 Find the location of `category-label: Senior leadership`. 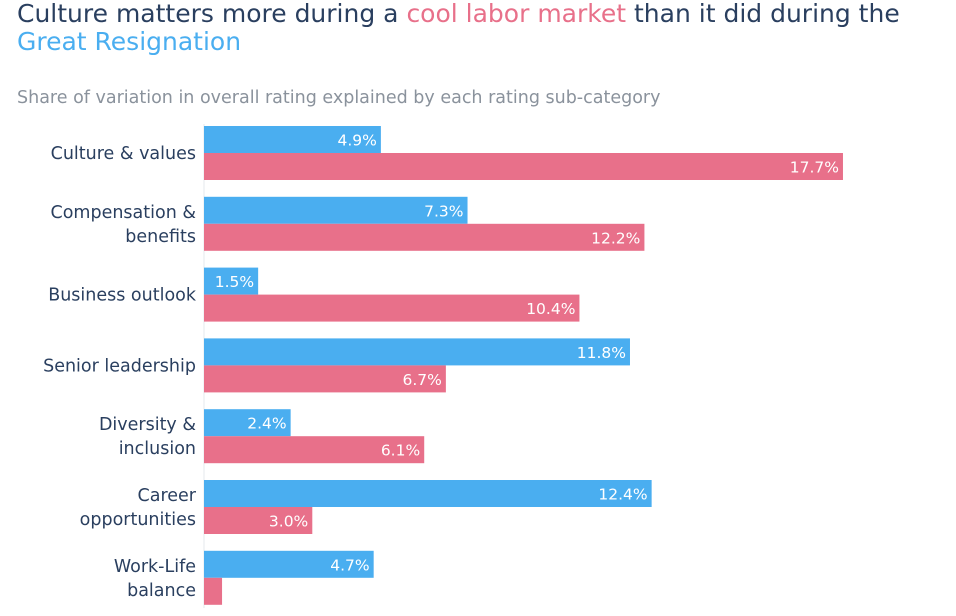

category-label: Senior leadership is located at coordinates (119, 366).